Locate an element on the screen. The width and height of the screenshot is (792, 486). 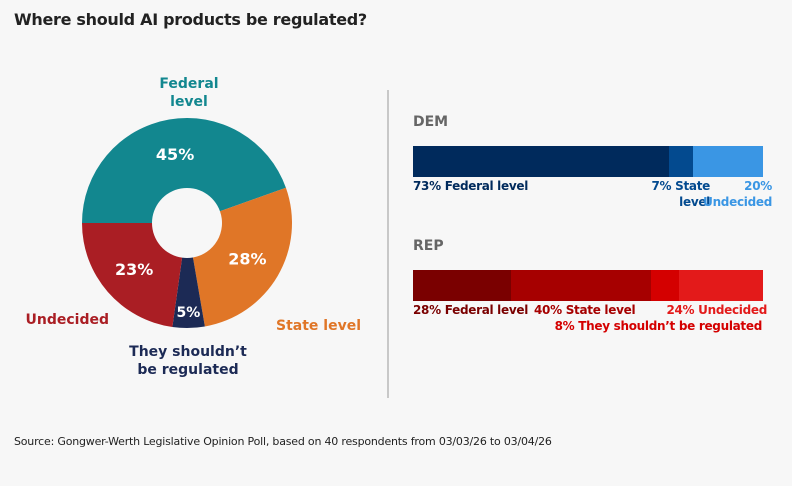
rep-bar is located at coordinates (588, 285).